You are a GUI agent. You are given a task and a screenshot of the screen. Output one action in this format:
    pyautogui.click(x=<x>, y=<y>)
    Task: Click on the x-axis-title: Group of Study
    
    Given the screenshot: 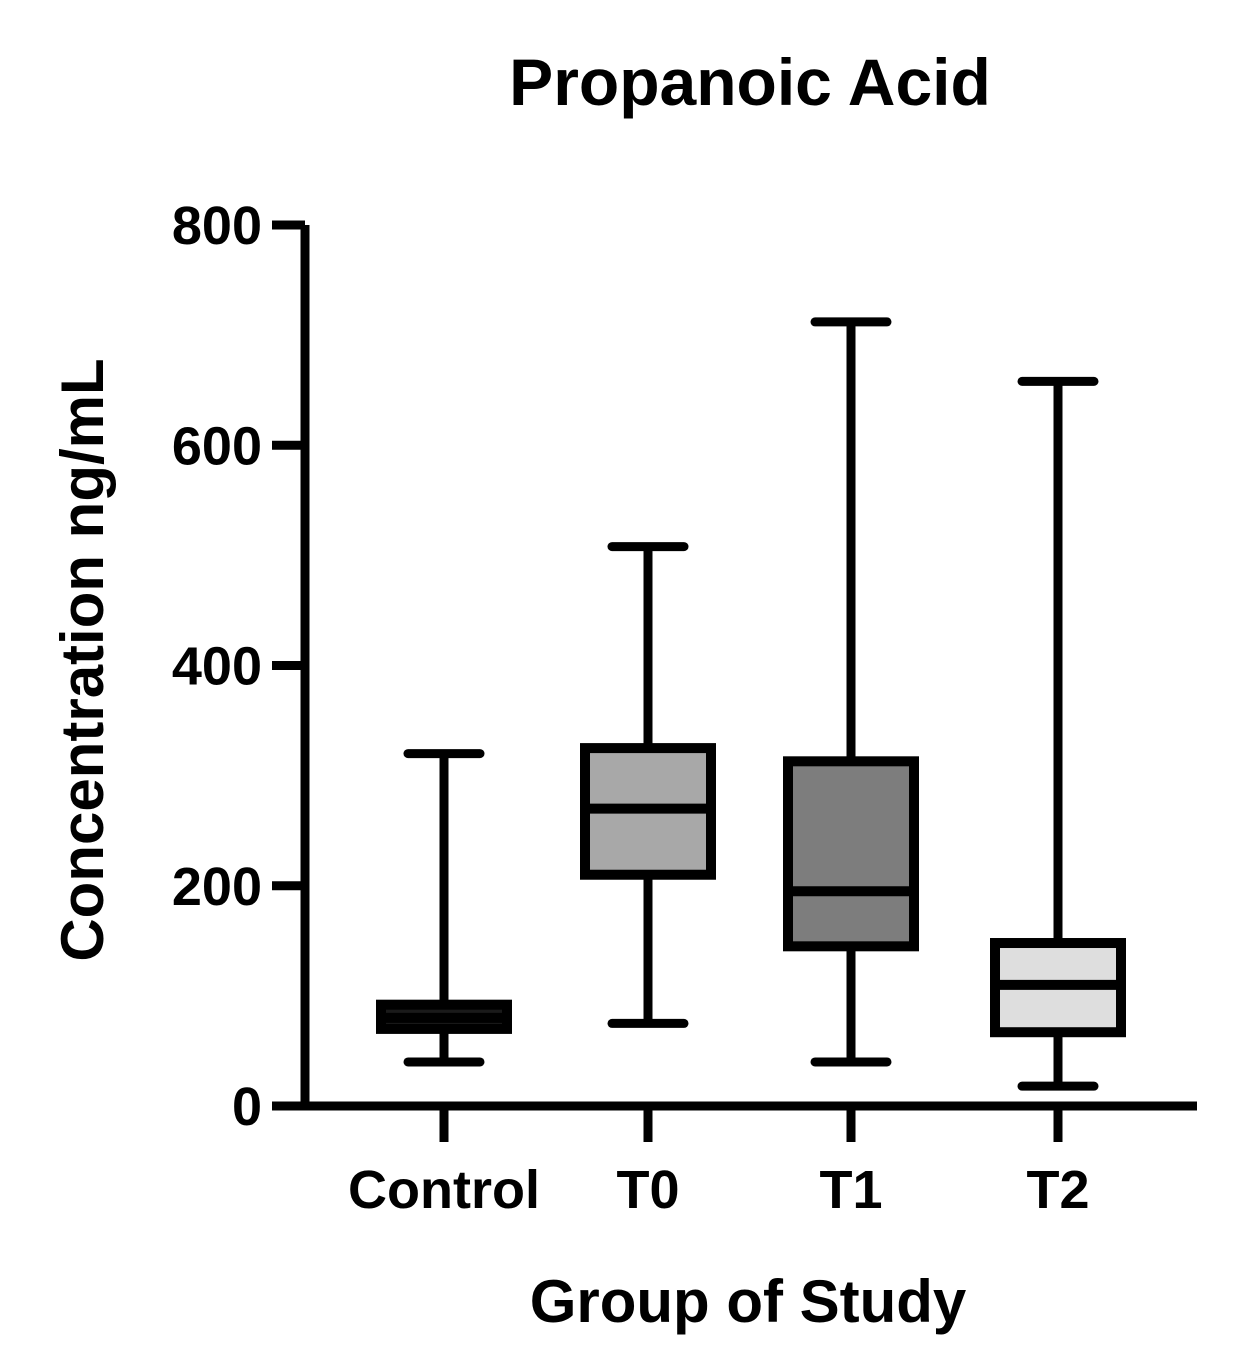 What is the action you would take?
    pyautogui.click(x=748, y=1301)
    